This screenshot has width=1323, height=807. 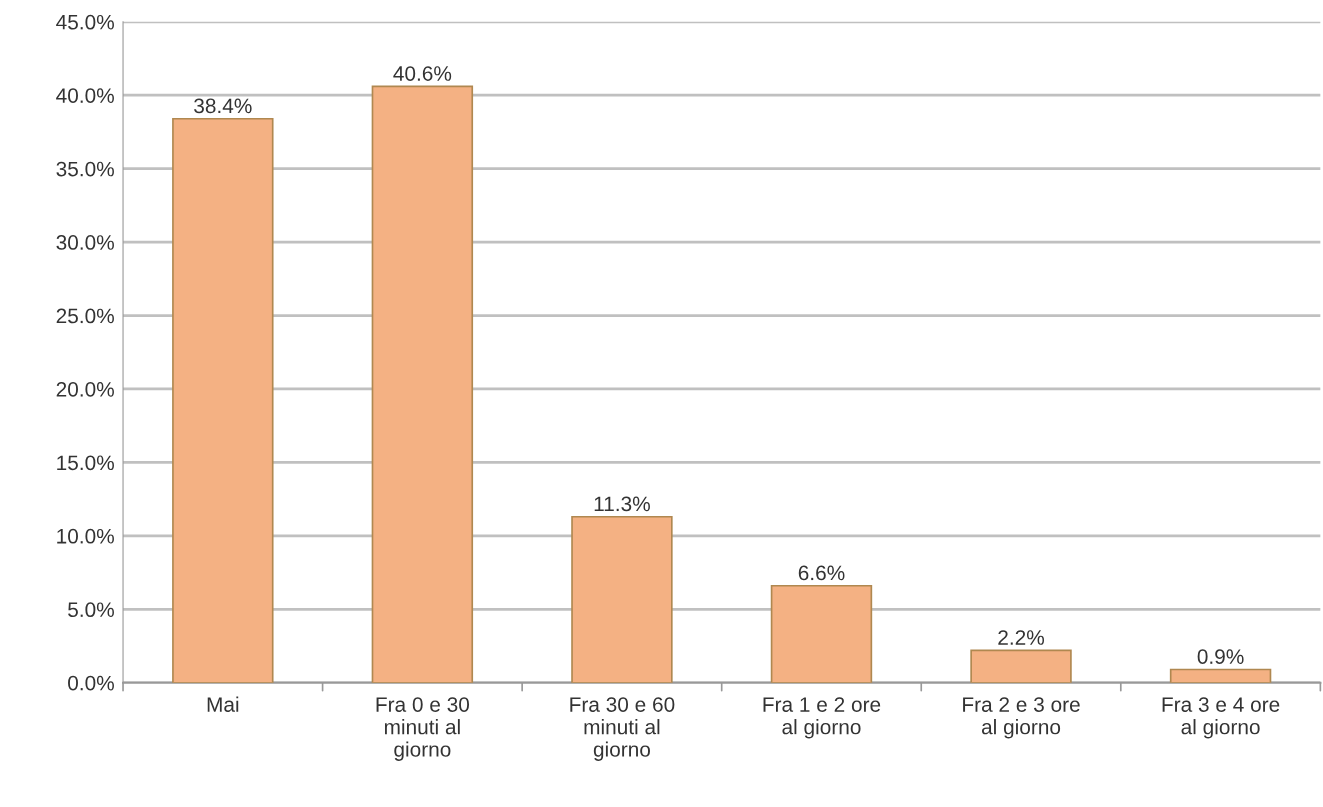 What do you see at coordinates (223, 106) in the screenshot?
I see `data-label: 38.4%` at bounding box center [223, 106].